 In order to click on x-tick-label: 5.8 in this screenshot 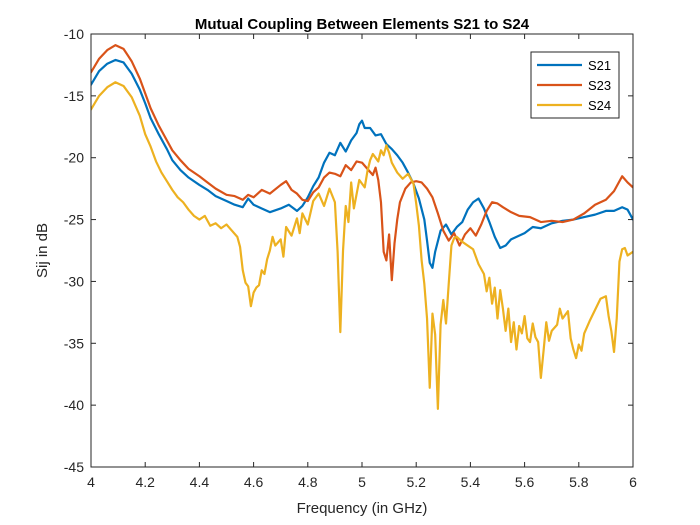, I will do `click(579, 482)`.